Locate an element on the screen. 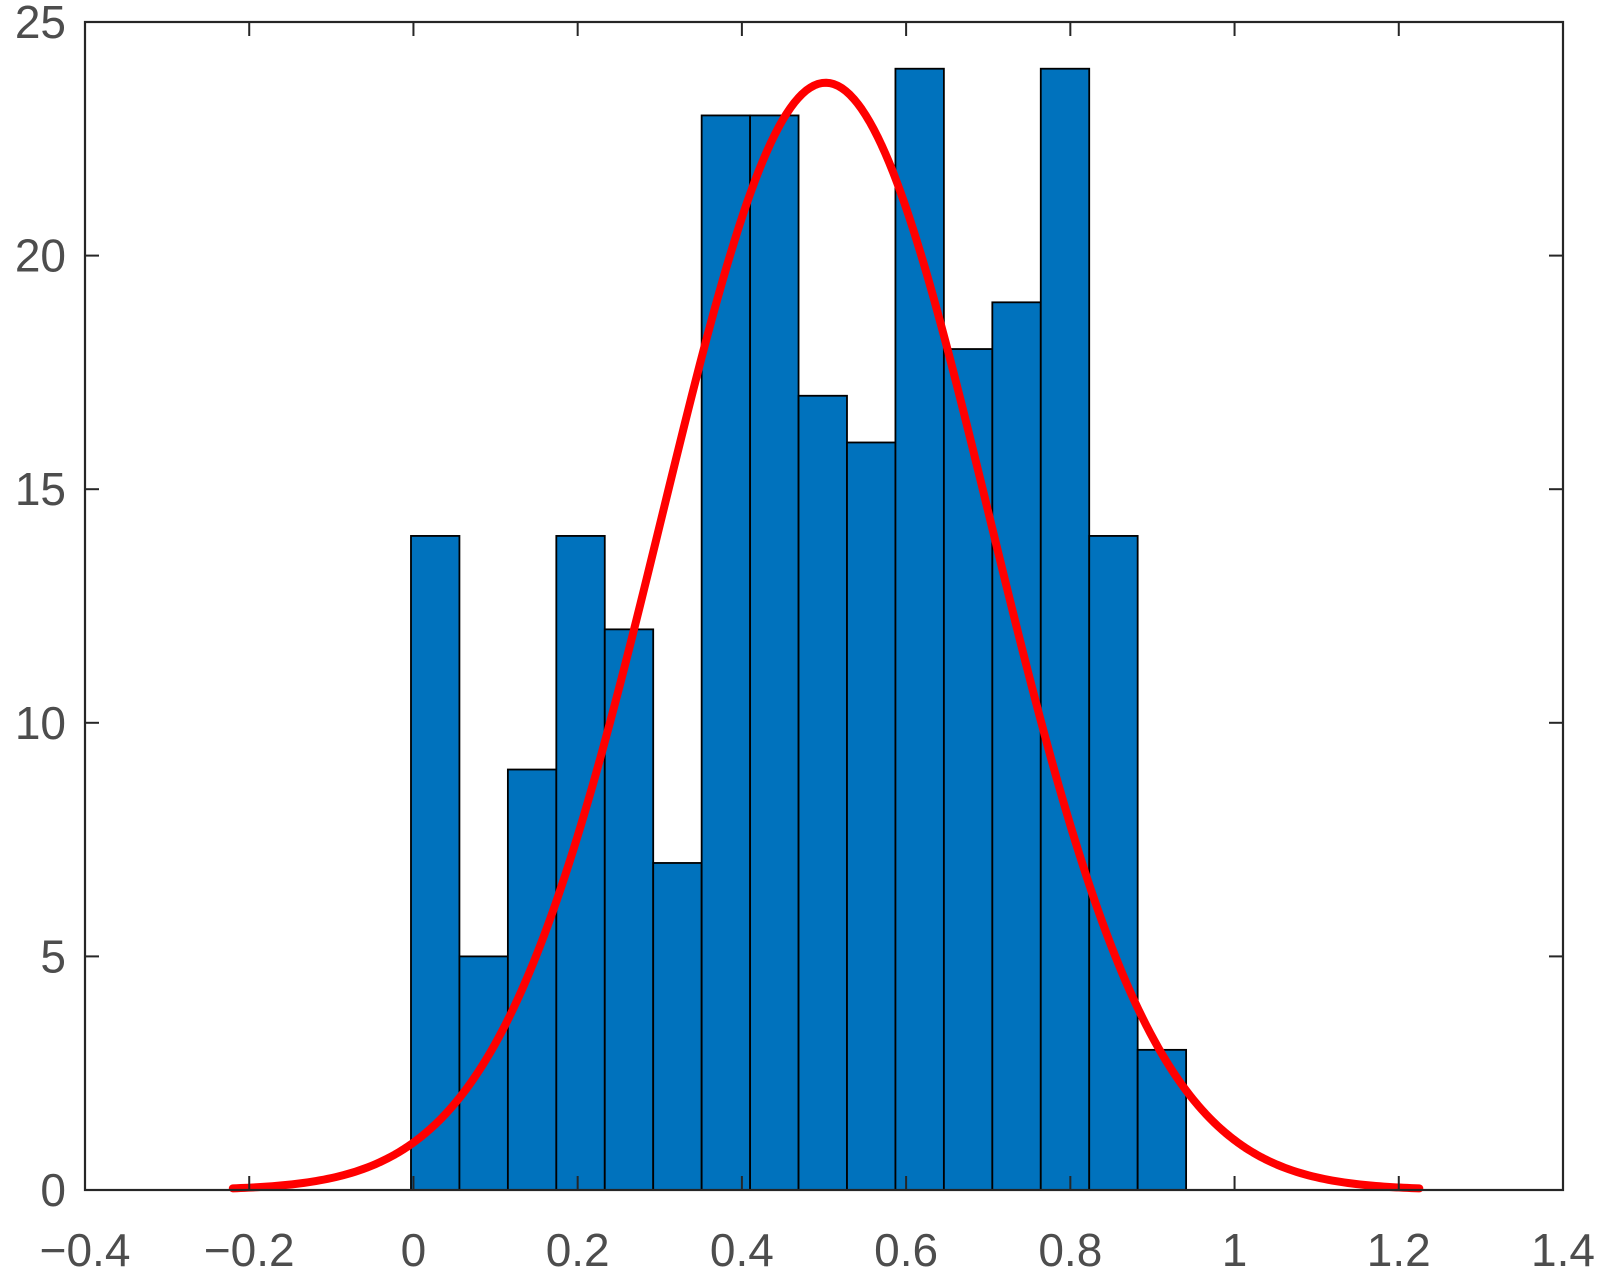 Image resolution: width=1599 pixels, height=1281 pixels. y-tick-label: 25 is located at coordinates (40, 24).